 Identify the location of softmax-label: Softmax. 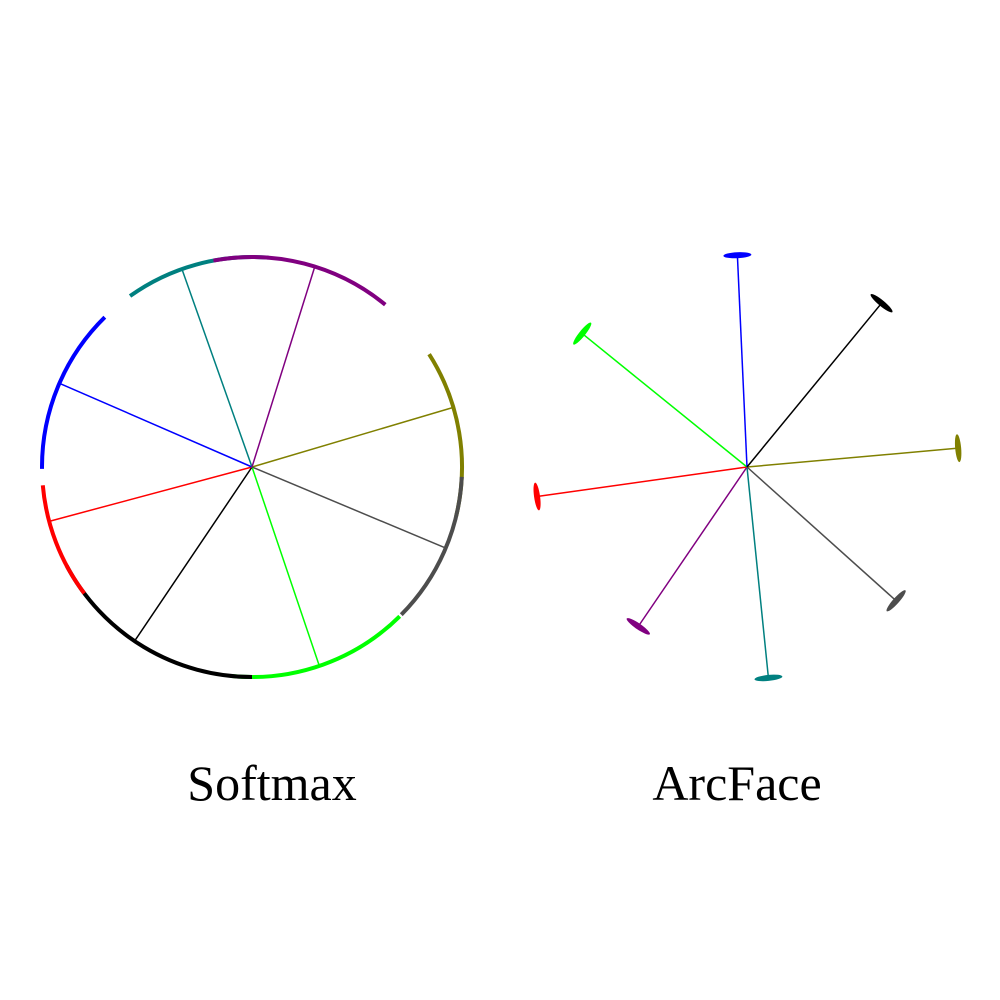
(271, 783).